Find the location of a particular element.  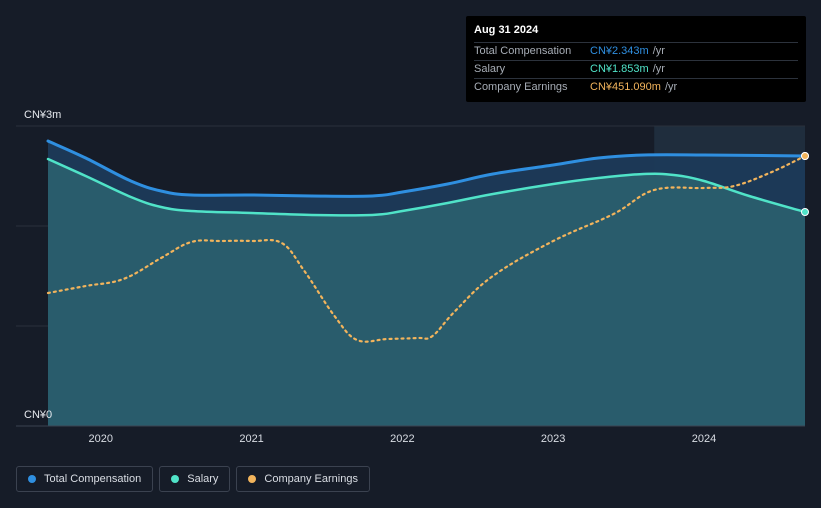

x-axis-ticks: 2020 2021 2022 2023 2024 is located at coordinates (403, 439).